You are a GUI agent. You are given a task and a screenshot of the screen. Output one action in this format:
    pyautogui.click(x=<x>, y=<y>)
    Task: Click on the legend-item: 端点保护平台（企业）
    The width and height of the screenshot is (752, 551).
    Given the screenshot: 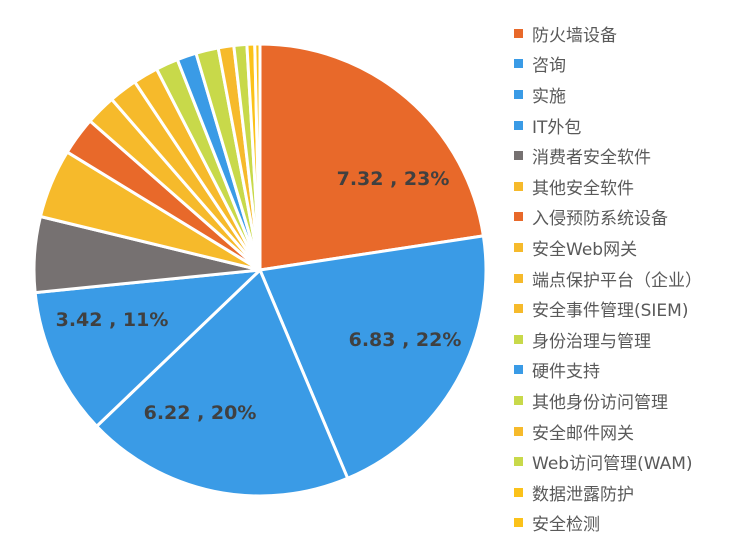 What is the action you would take?
    pyautogui.click(x=631, y=278)
    